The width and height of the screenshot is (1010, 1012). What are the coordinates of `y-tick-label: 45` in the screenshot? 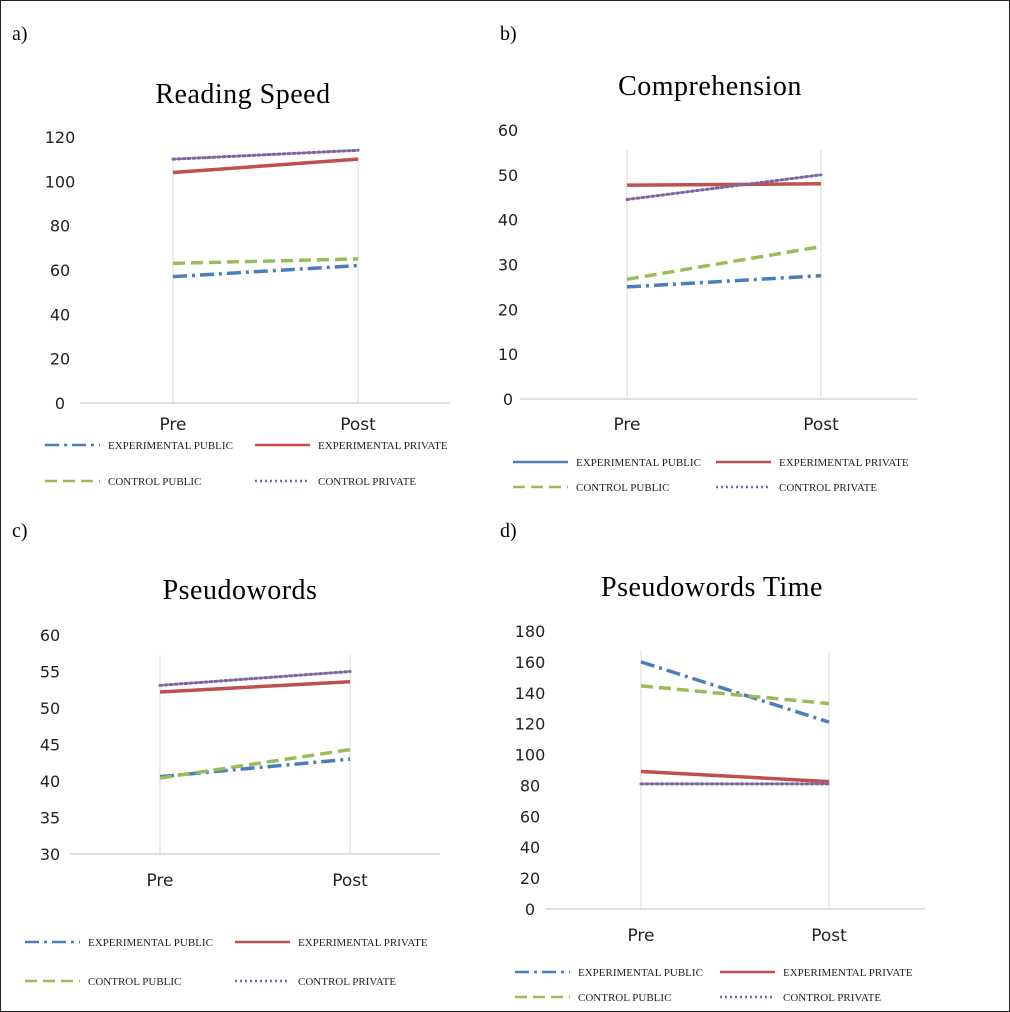 It's located at (50, 745).